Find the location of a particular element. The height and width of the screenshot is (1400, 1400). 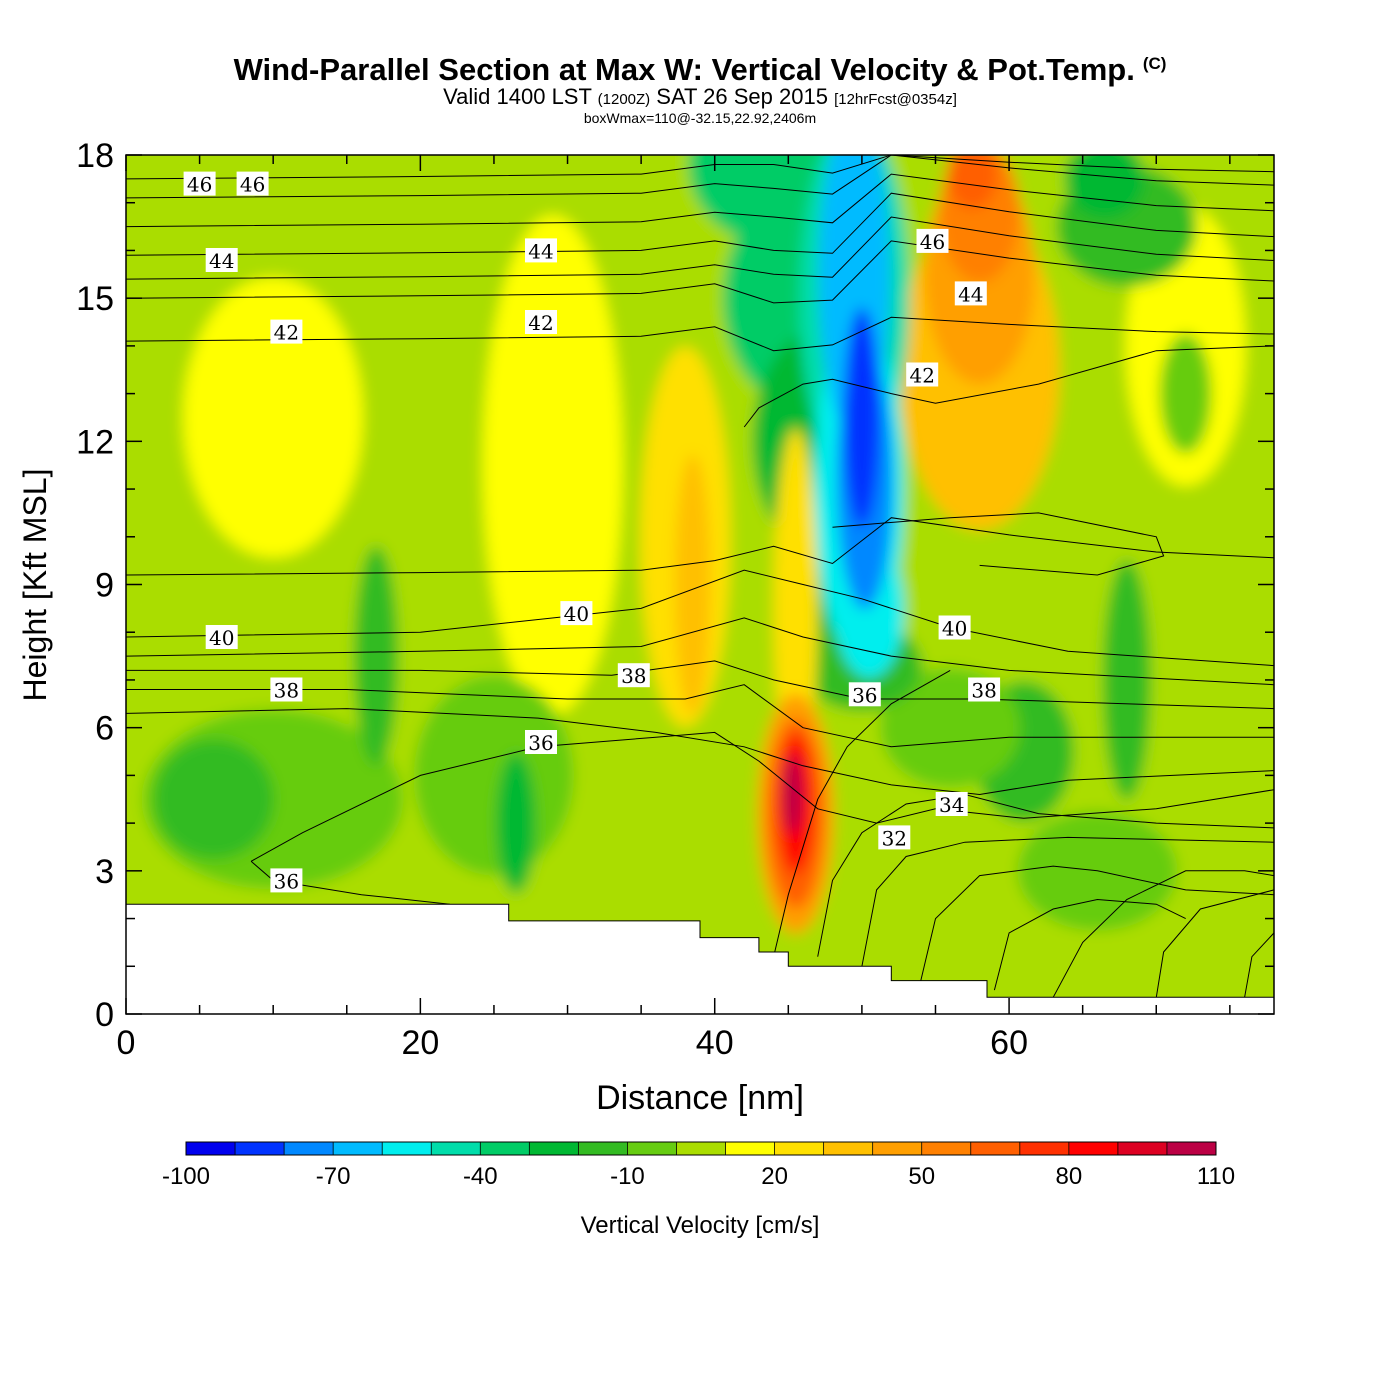

y-tick-label: 9 is located at coordinates (104, 586).